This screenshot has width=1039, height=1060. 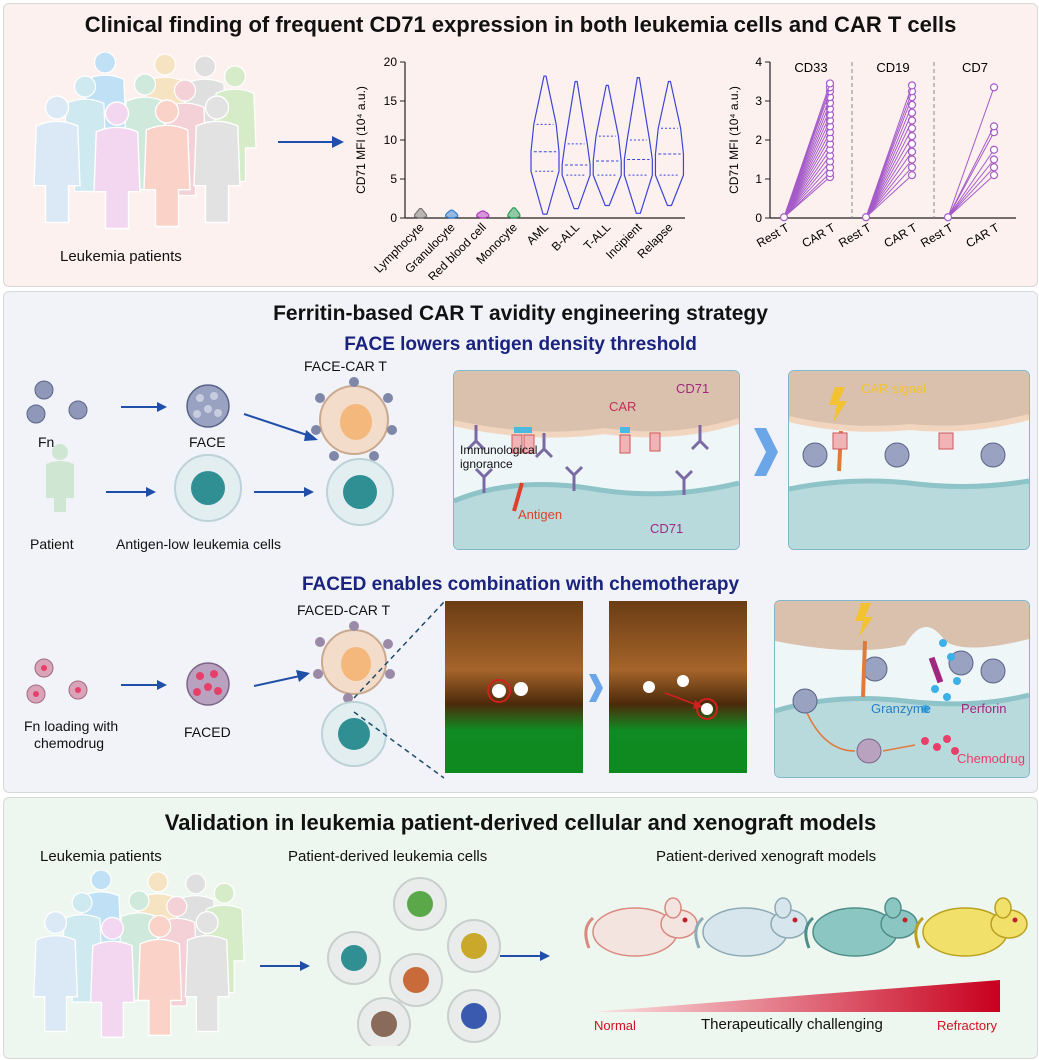 I want to click on group-label: CD19, so click(x=892, y=67).